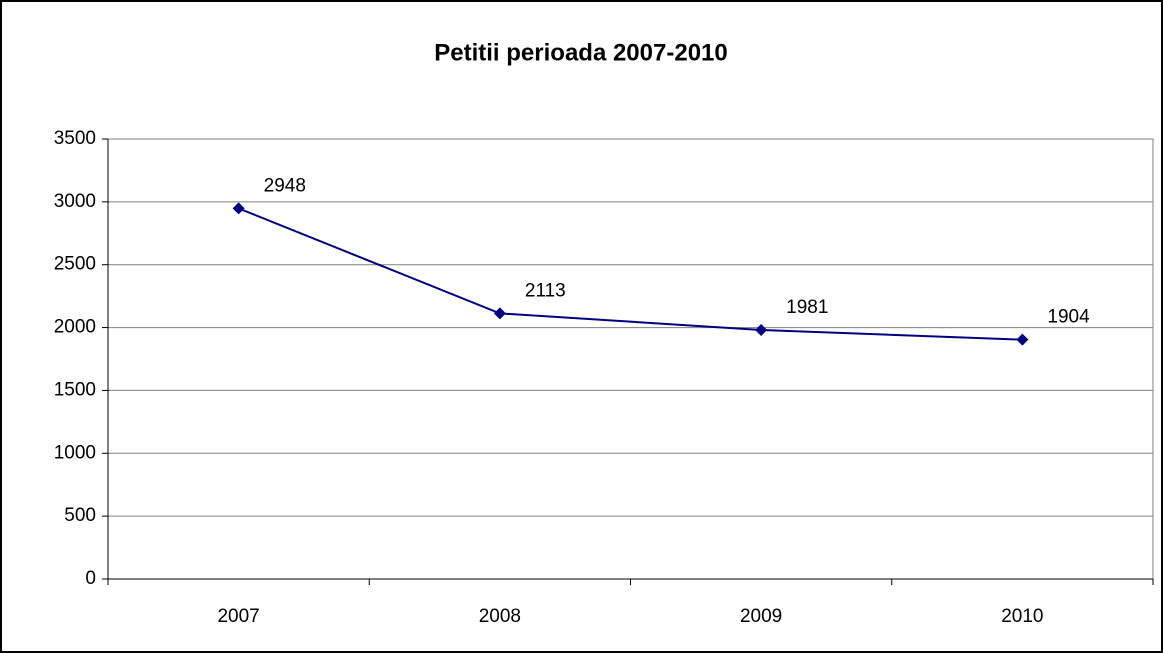  I want to click on data-label: 2948, so click(285, 185).